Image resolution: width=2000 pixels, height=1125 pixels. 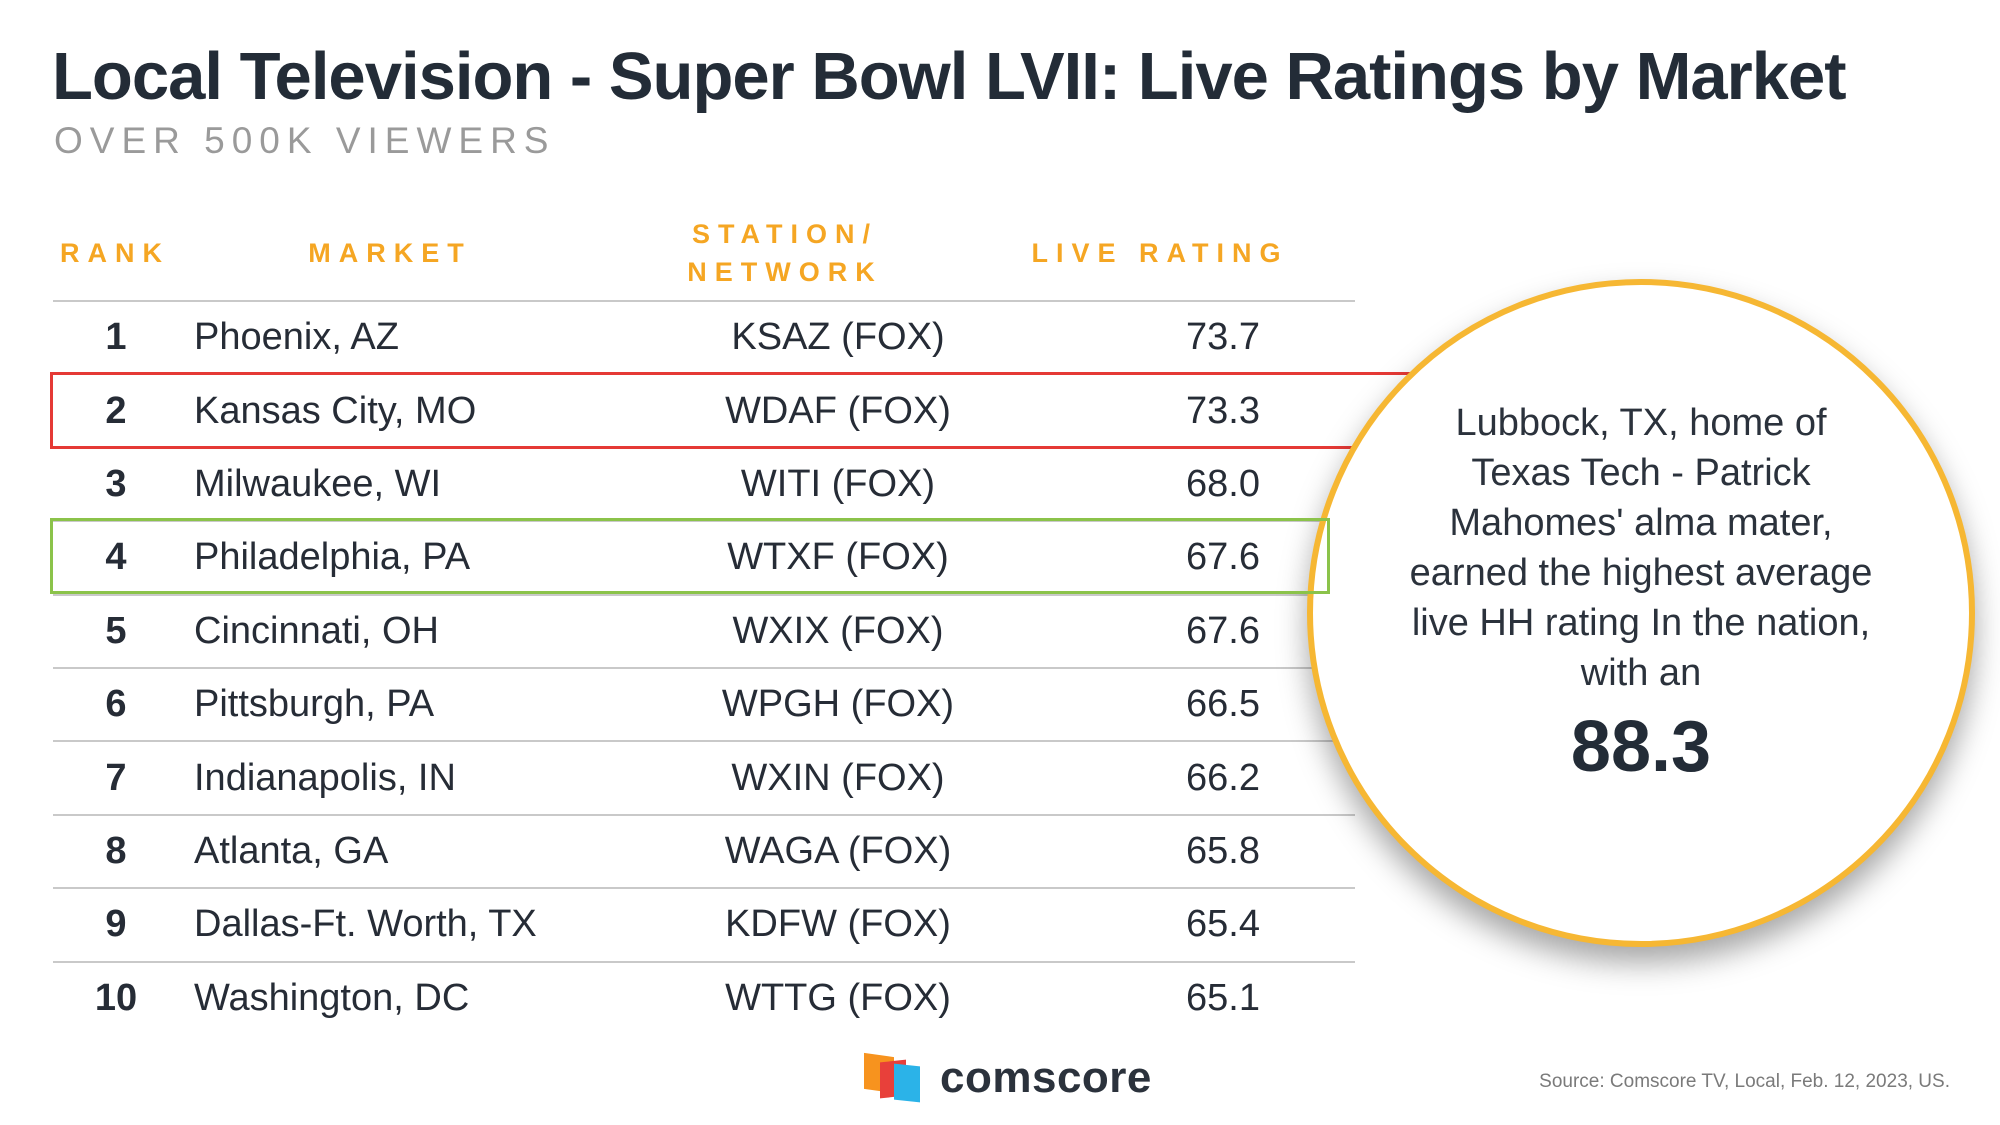 I want to click on market-cell: Dallas-Ft. Worth, TX, so click(x=365, y=924).